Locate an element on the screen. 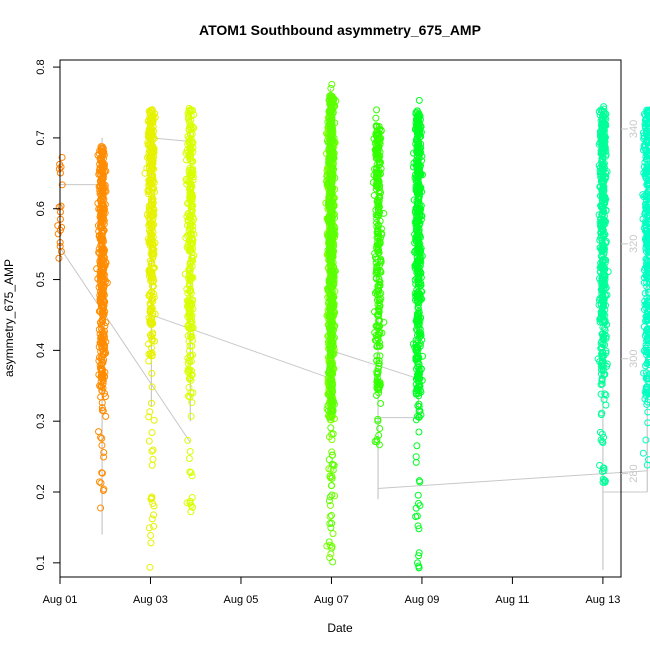 This screenshot has height=650, width=650. series-aug-01b is located at coordinates (102, 327).